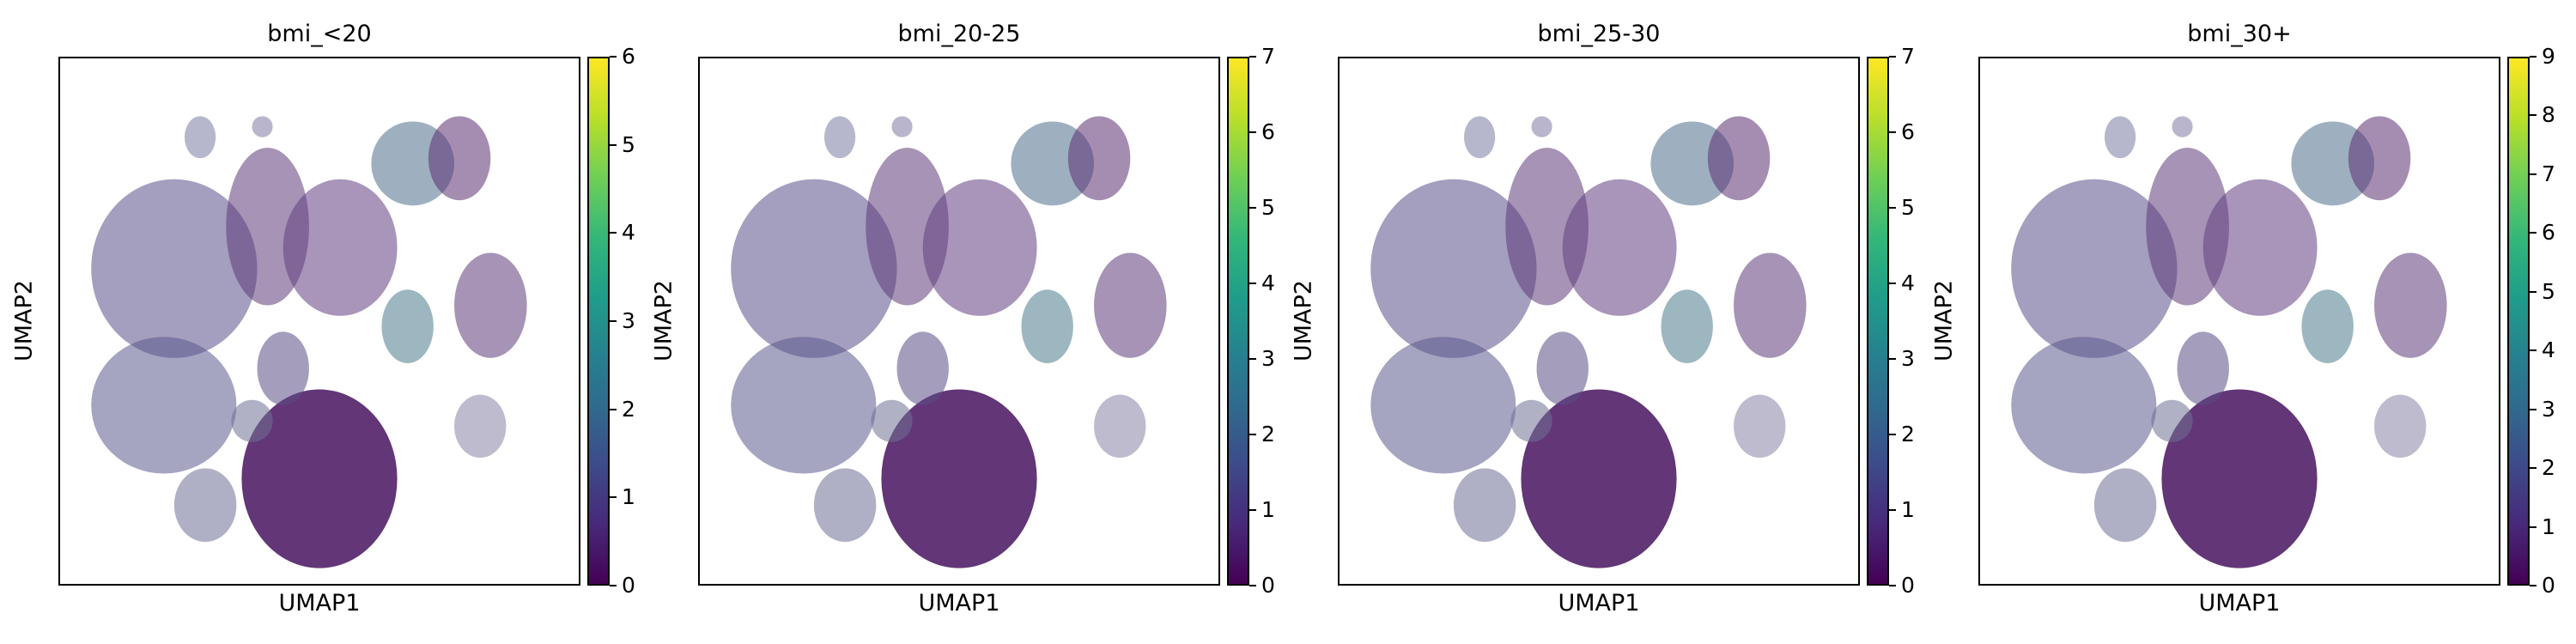 Image resolution: width=2576 pixels, height=644 pixels. I want to click on panel-title: bmi_20-25, so click(959, 34).